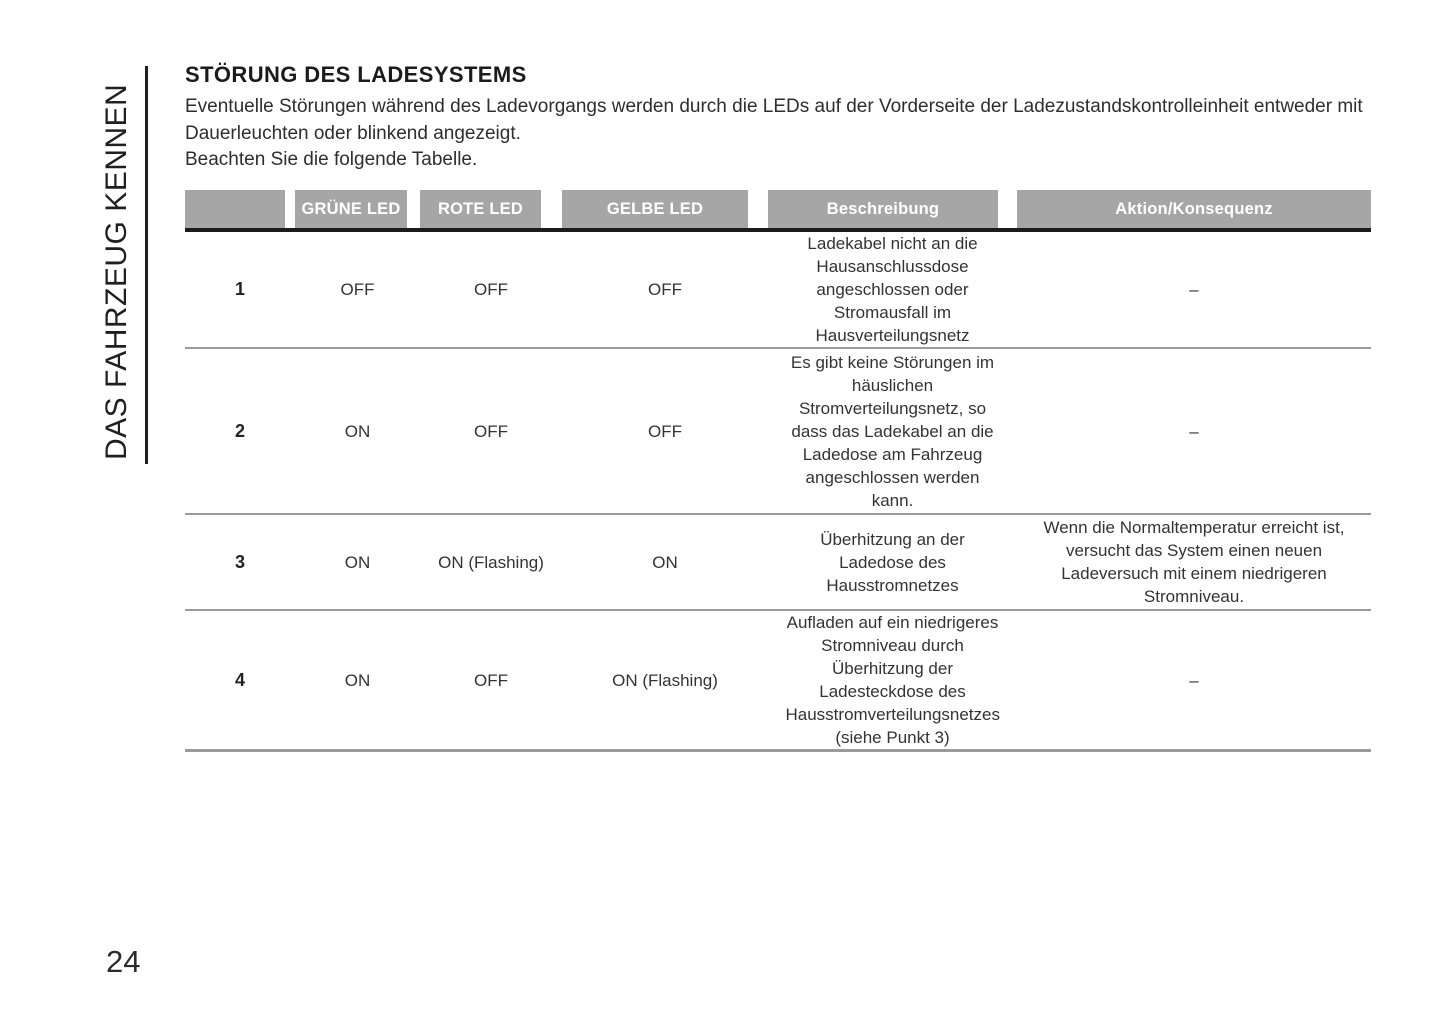  I want to click on chapter-divider-rule, so click(146, 265).